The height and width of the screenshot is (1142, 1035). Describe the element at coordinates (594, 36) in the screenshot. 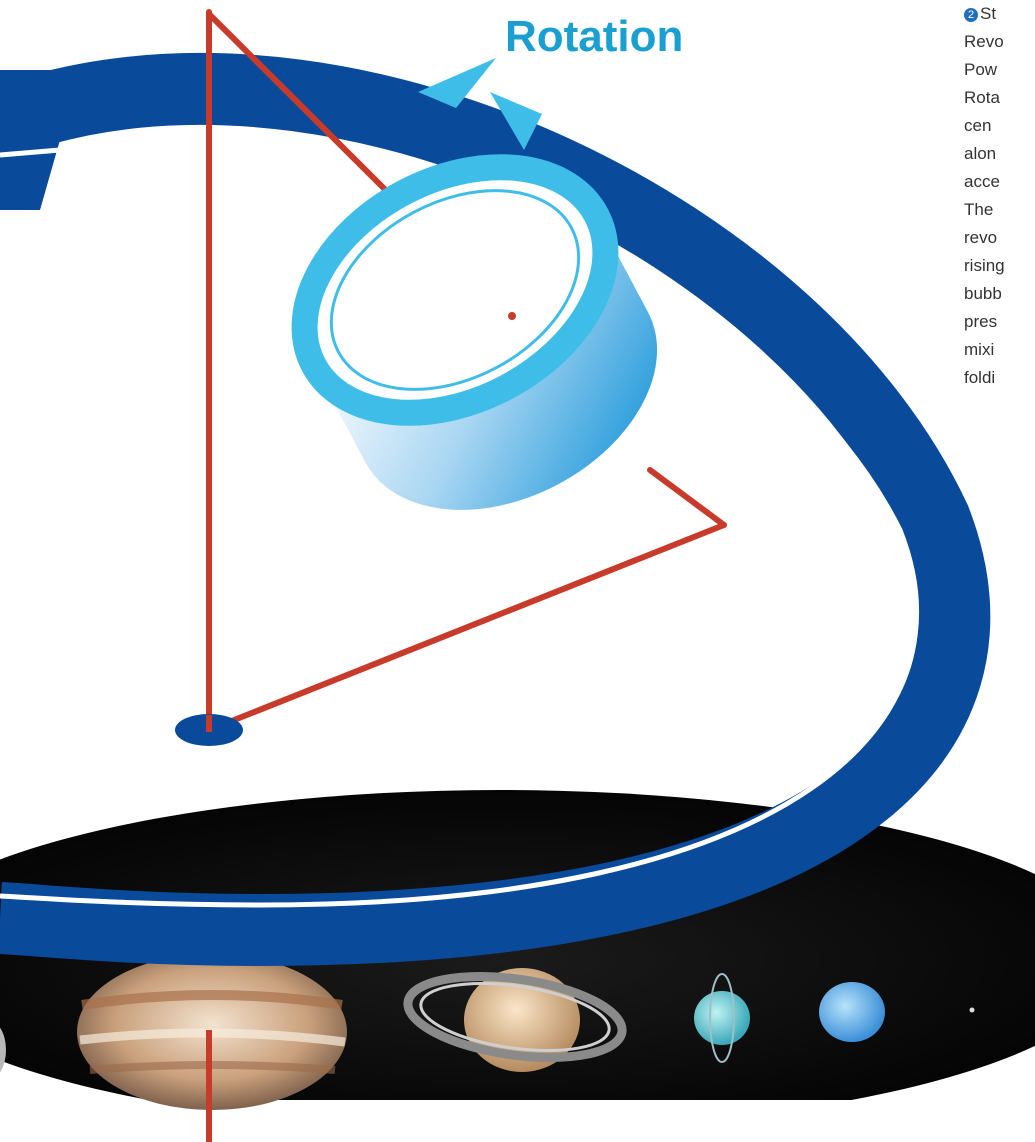

I see `rotation-label: Rotation` at that location.